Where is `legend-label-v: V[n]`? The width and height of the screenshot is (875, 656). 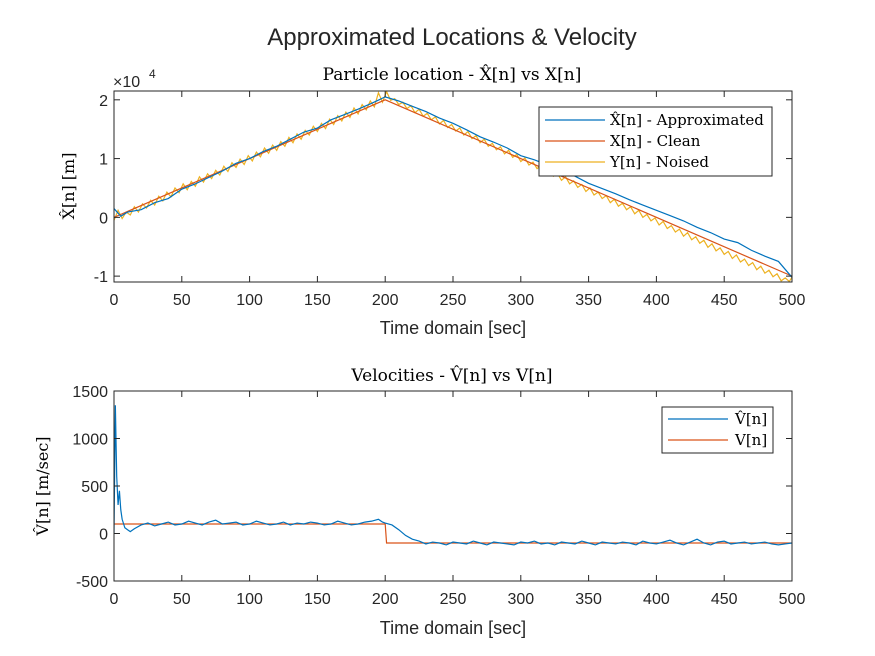 legend-label-v: V[n] is located at coordinates (750, 440).